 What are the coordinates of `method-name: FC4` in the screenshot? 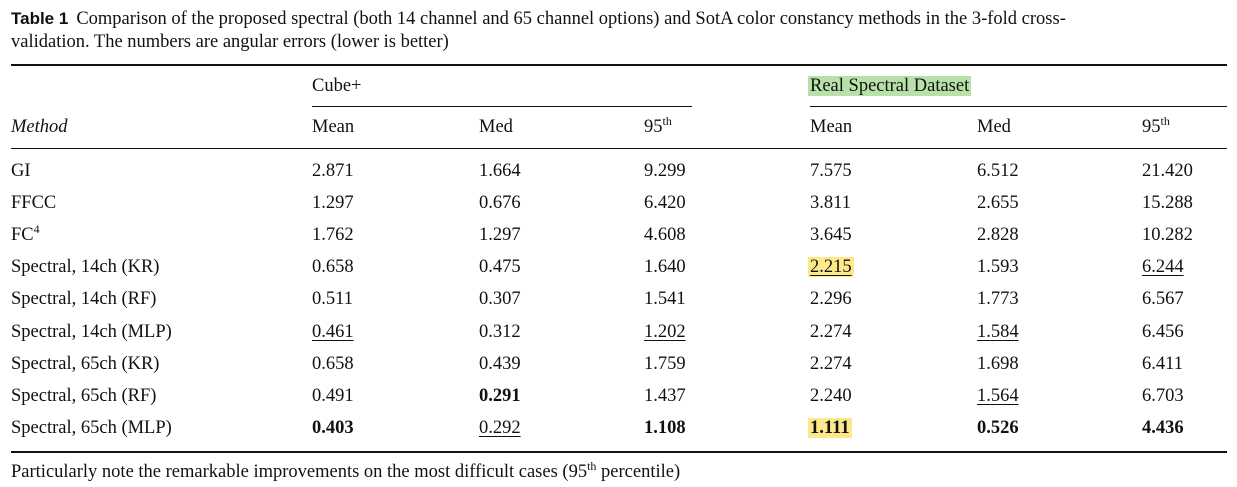 It's located at (25, 233).